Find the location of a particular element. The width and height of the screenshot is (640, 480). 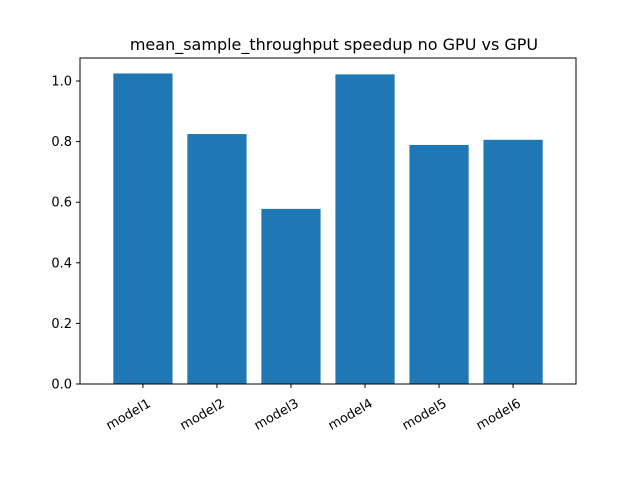

x-tick-label-model1: model1 is located at coordinates (129, 414).